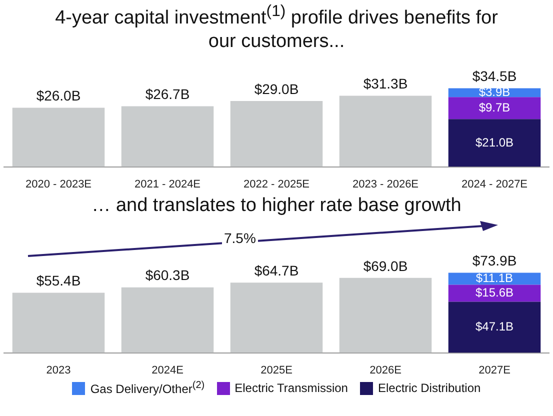 Image resolution: width=553 pixels, height=416 pixels. I want to click on chart-title: … and translates to higher rate base growth, so click(276, 206).